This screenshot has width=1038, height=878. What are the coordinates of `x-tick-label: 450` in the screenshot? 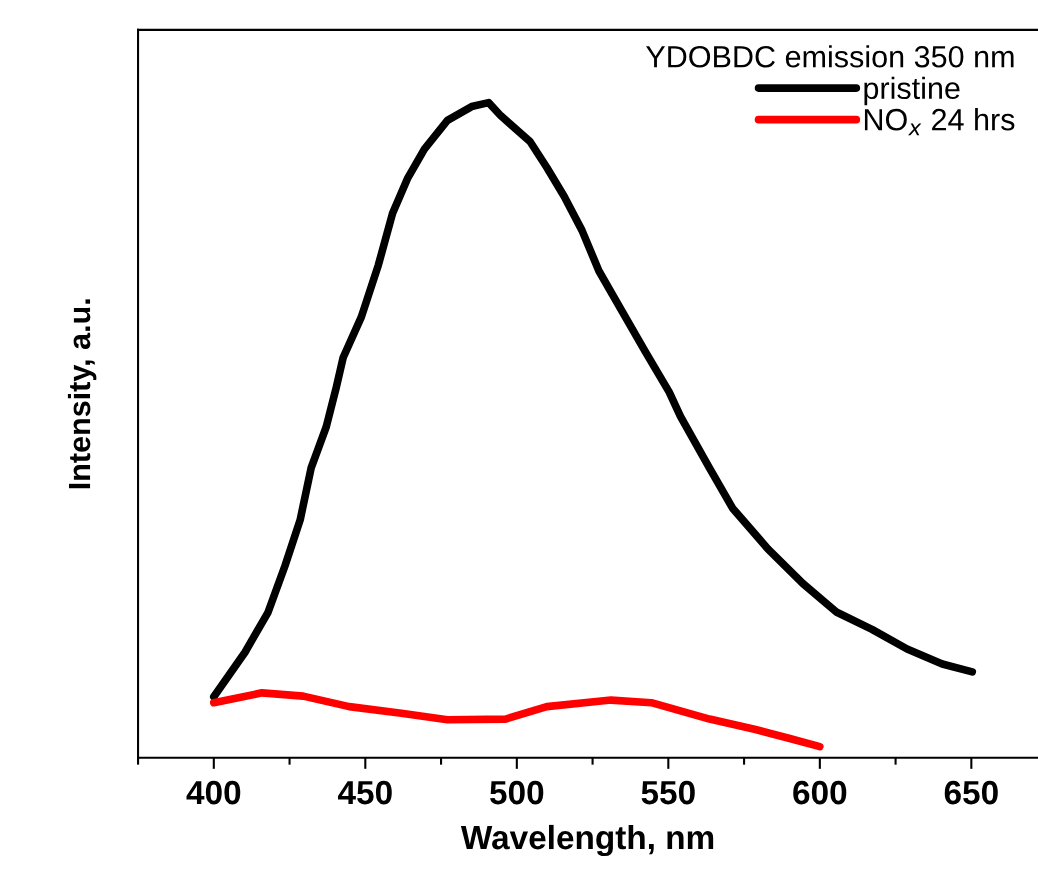 It's located at (365, 792).